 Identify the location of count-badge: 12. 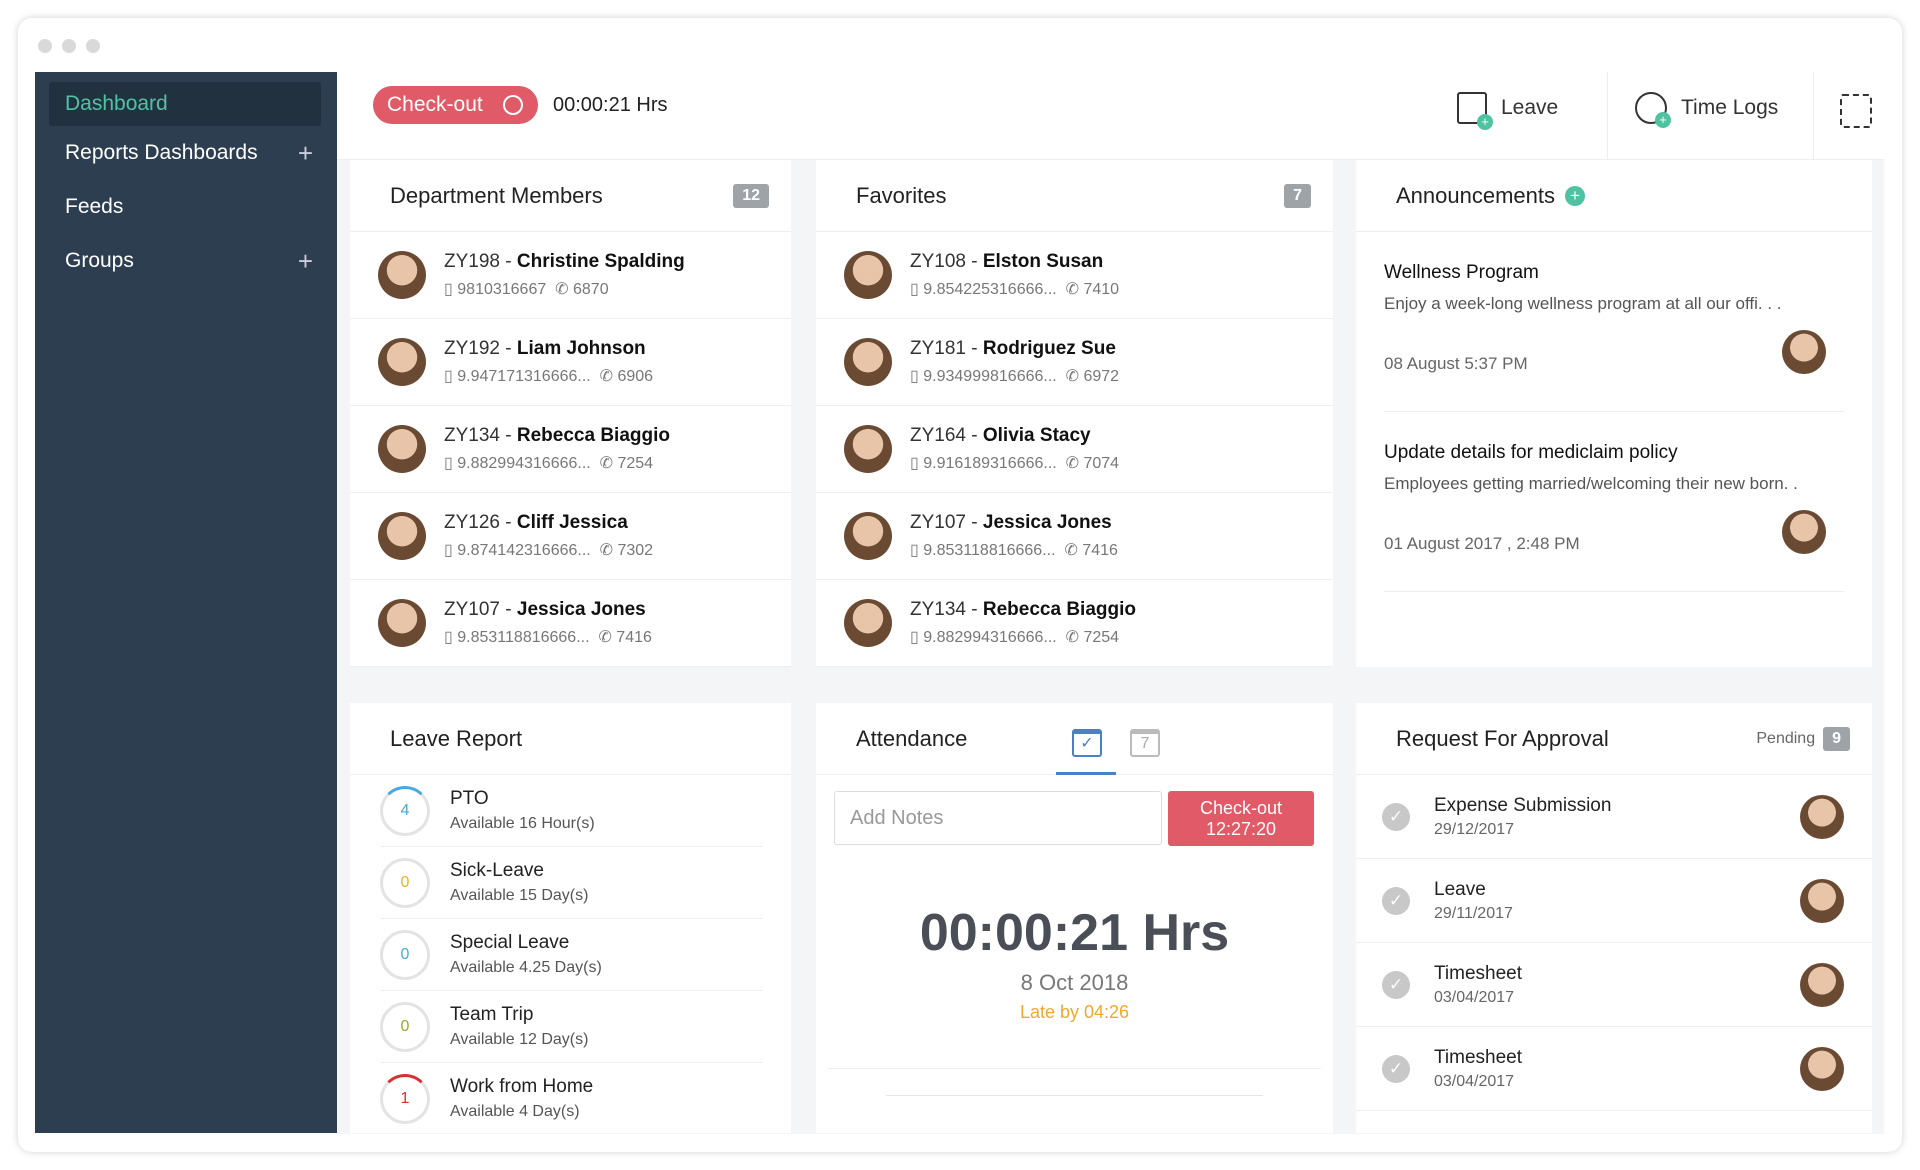
(751, 195).